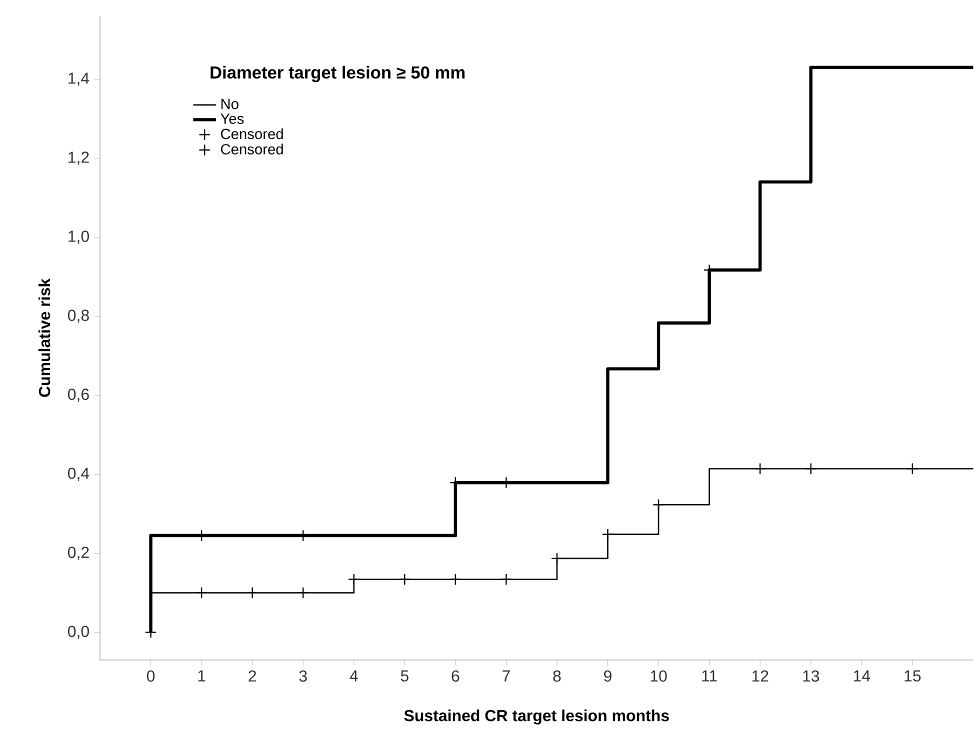  I want to click on y-tick-label: 0,8, so click(78, 316).